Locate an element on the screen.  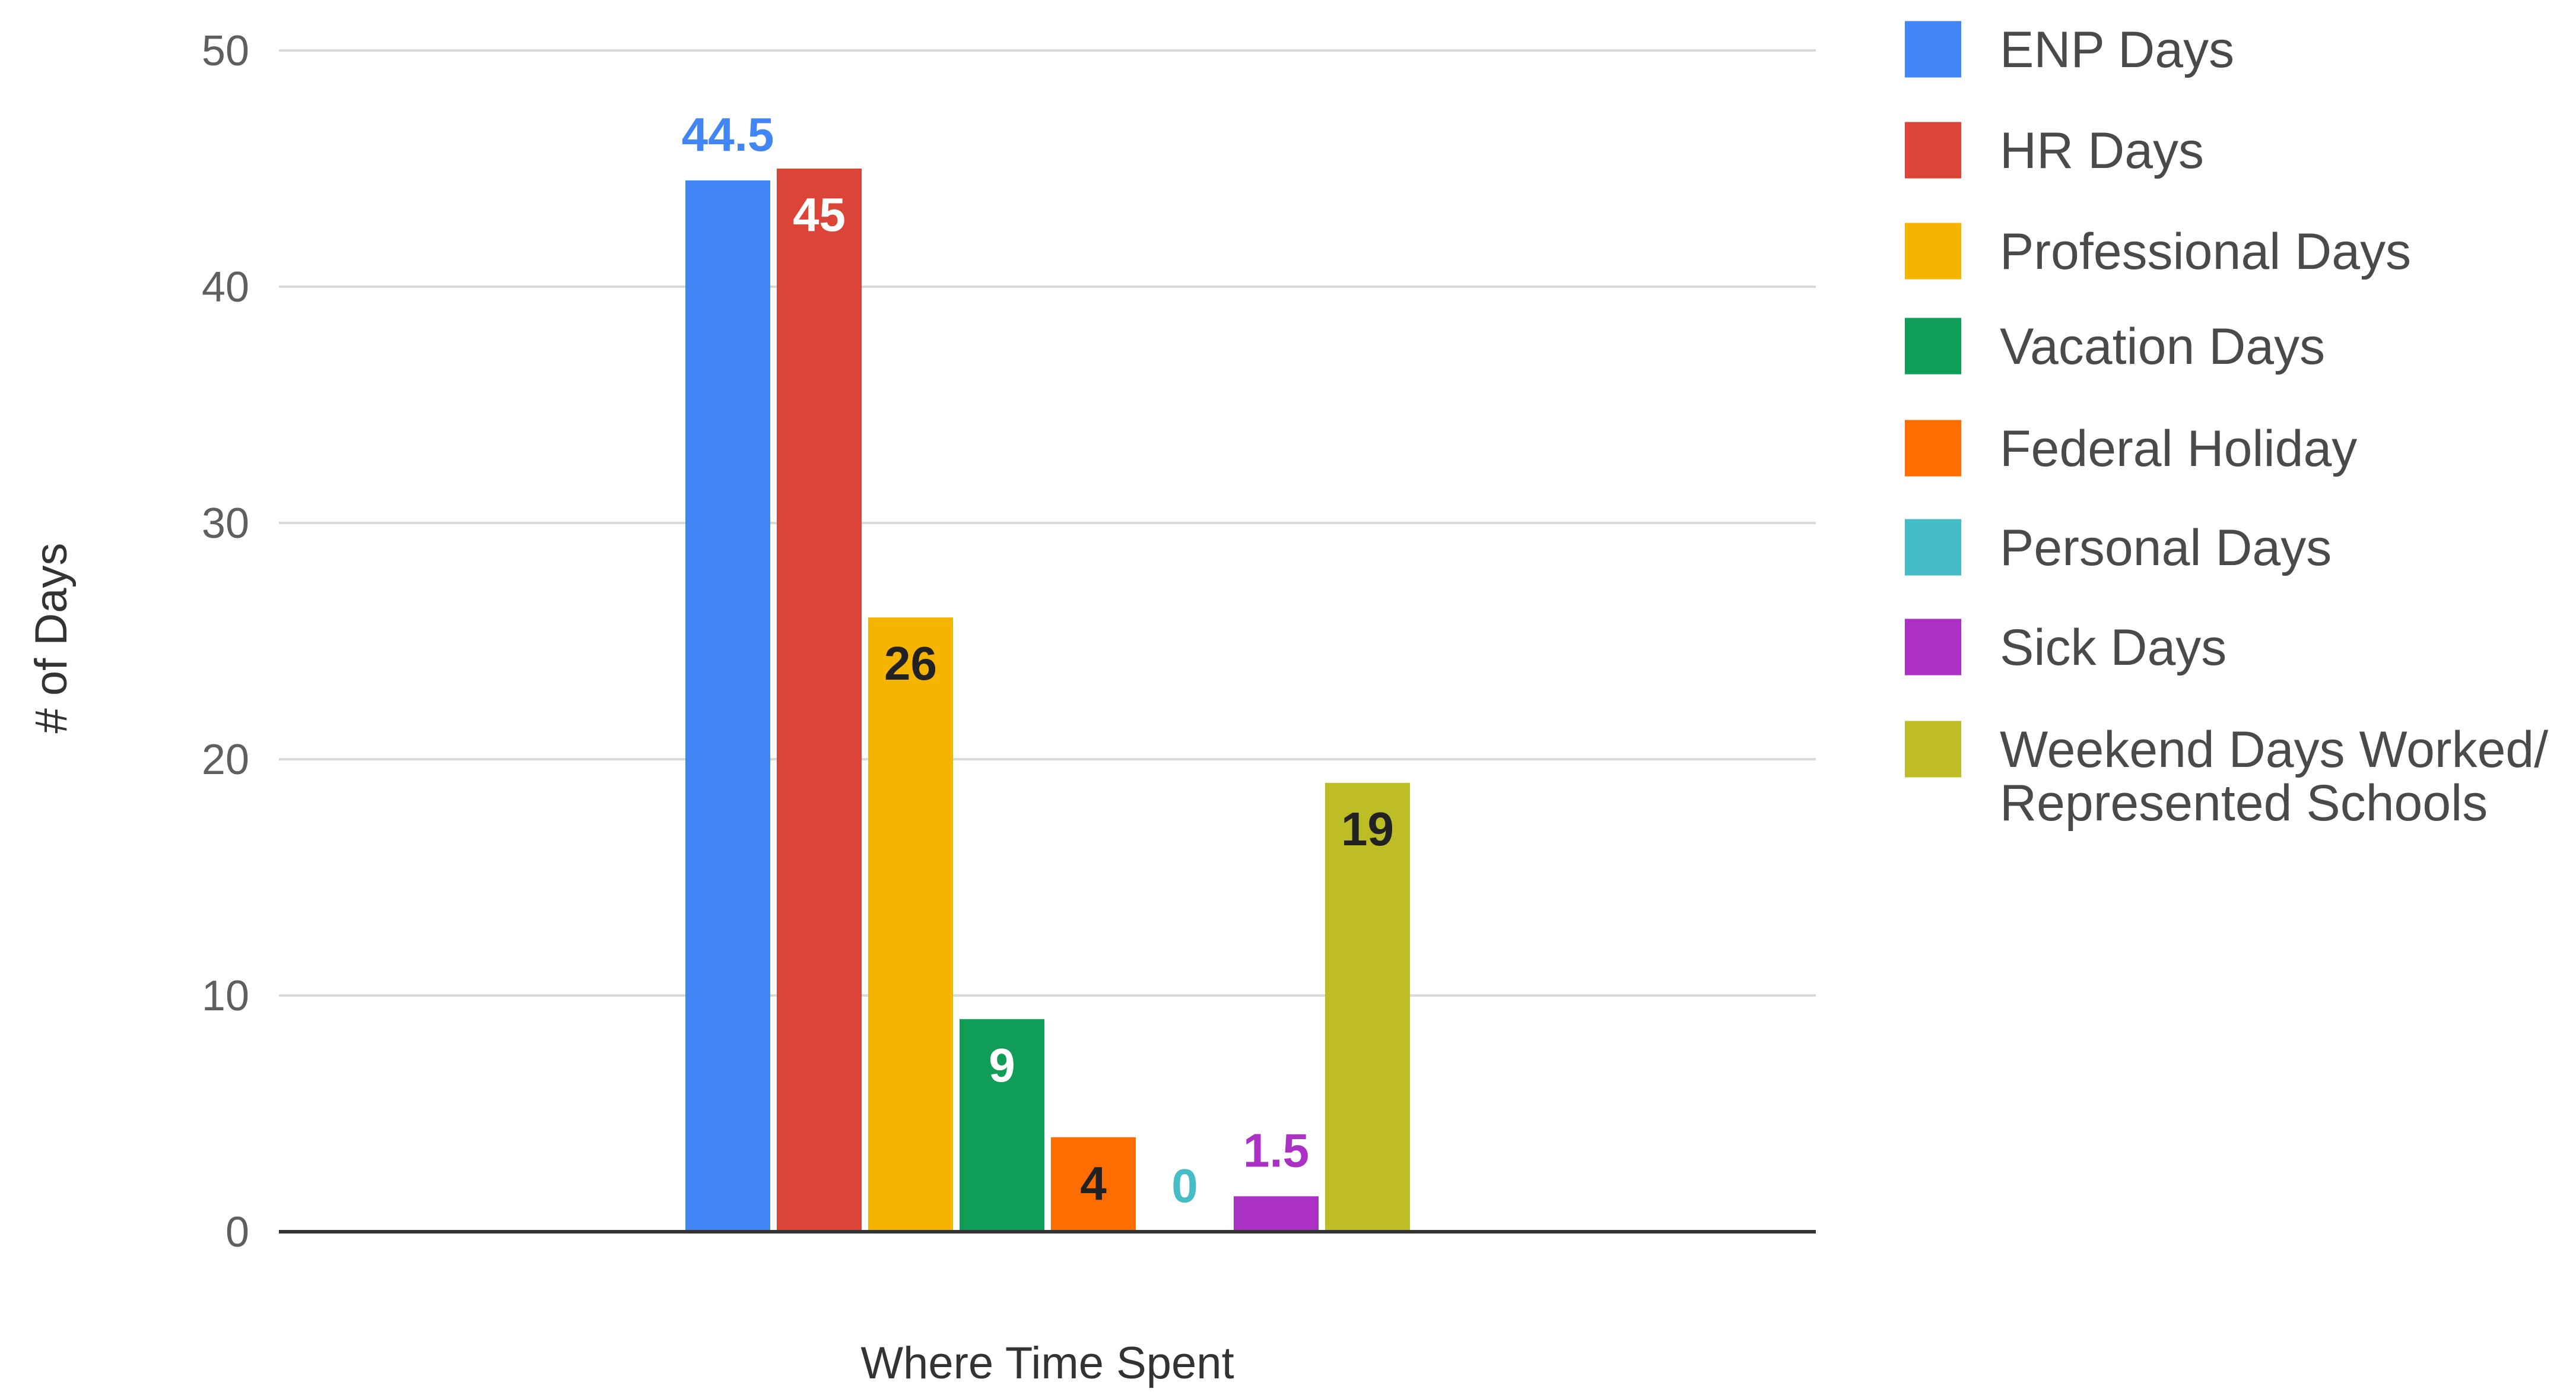
data-label: 1.5 is located at coordinates (1276, 1150).